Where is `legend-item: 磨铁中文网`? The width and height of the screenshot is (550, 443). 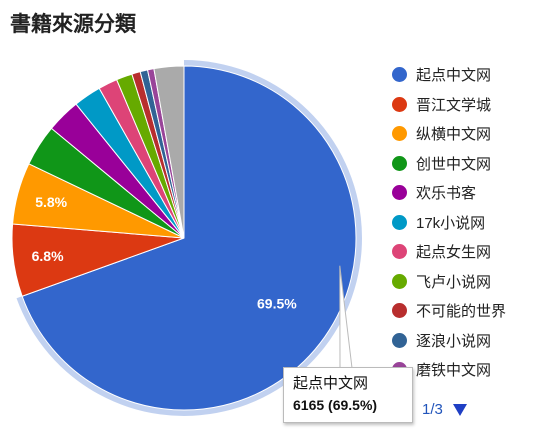
legend-item: 磨铁中文网 is located at coordinates (469, 370).